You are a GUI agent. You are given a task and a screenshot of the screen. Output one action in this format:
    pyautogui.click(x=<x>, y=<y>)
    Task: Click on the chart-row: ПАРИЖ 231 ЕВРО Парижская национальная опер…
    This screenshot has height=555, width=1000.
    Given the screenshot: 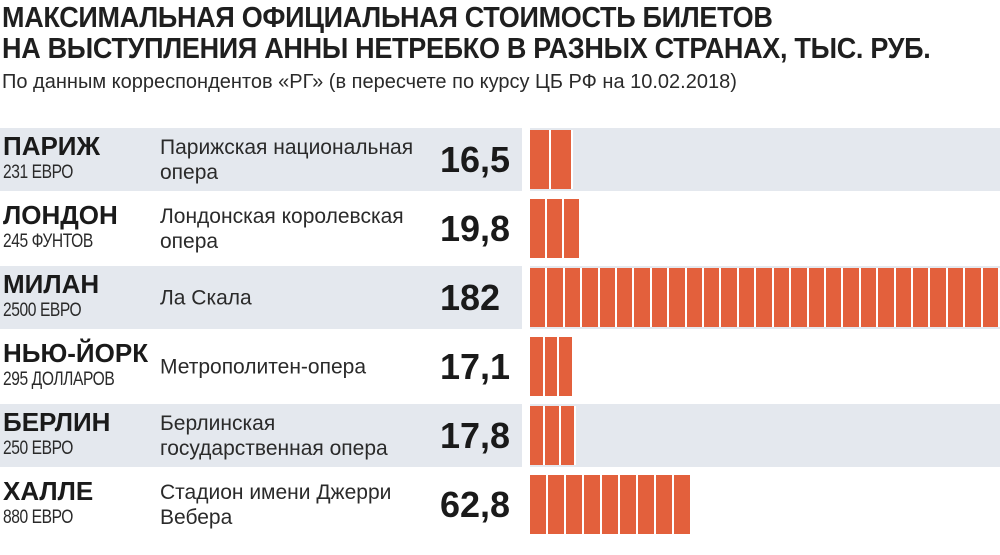 What is the action you would take?
    pyautogui.click(x=500, y=159)
    